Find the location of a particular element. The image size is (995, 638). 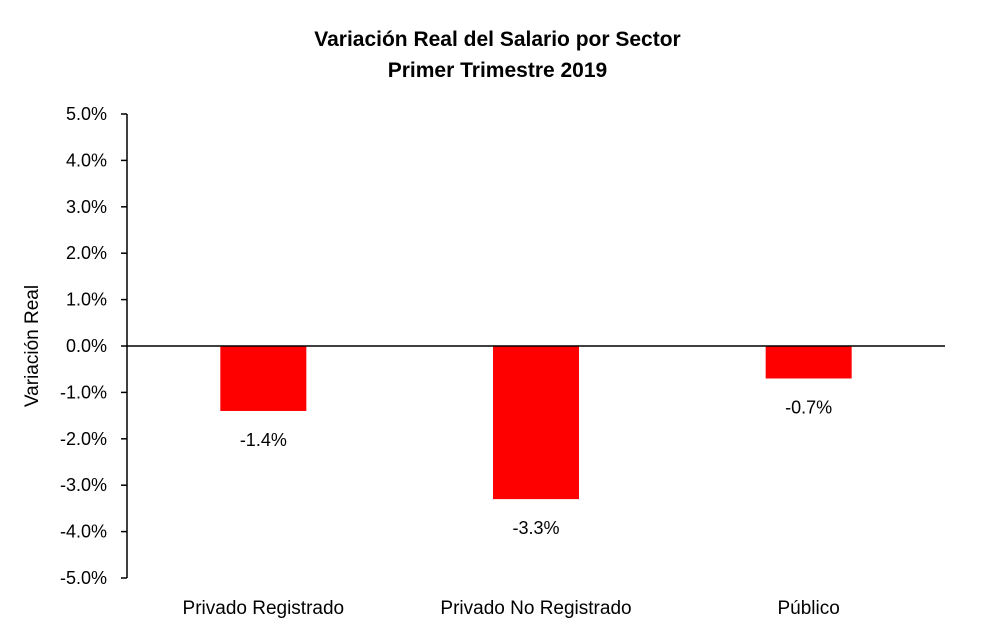

y-tick-label: -2.0% is located at coordinates (83, 439).